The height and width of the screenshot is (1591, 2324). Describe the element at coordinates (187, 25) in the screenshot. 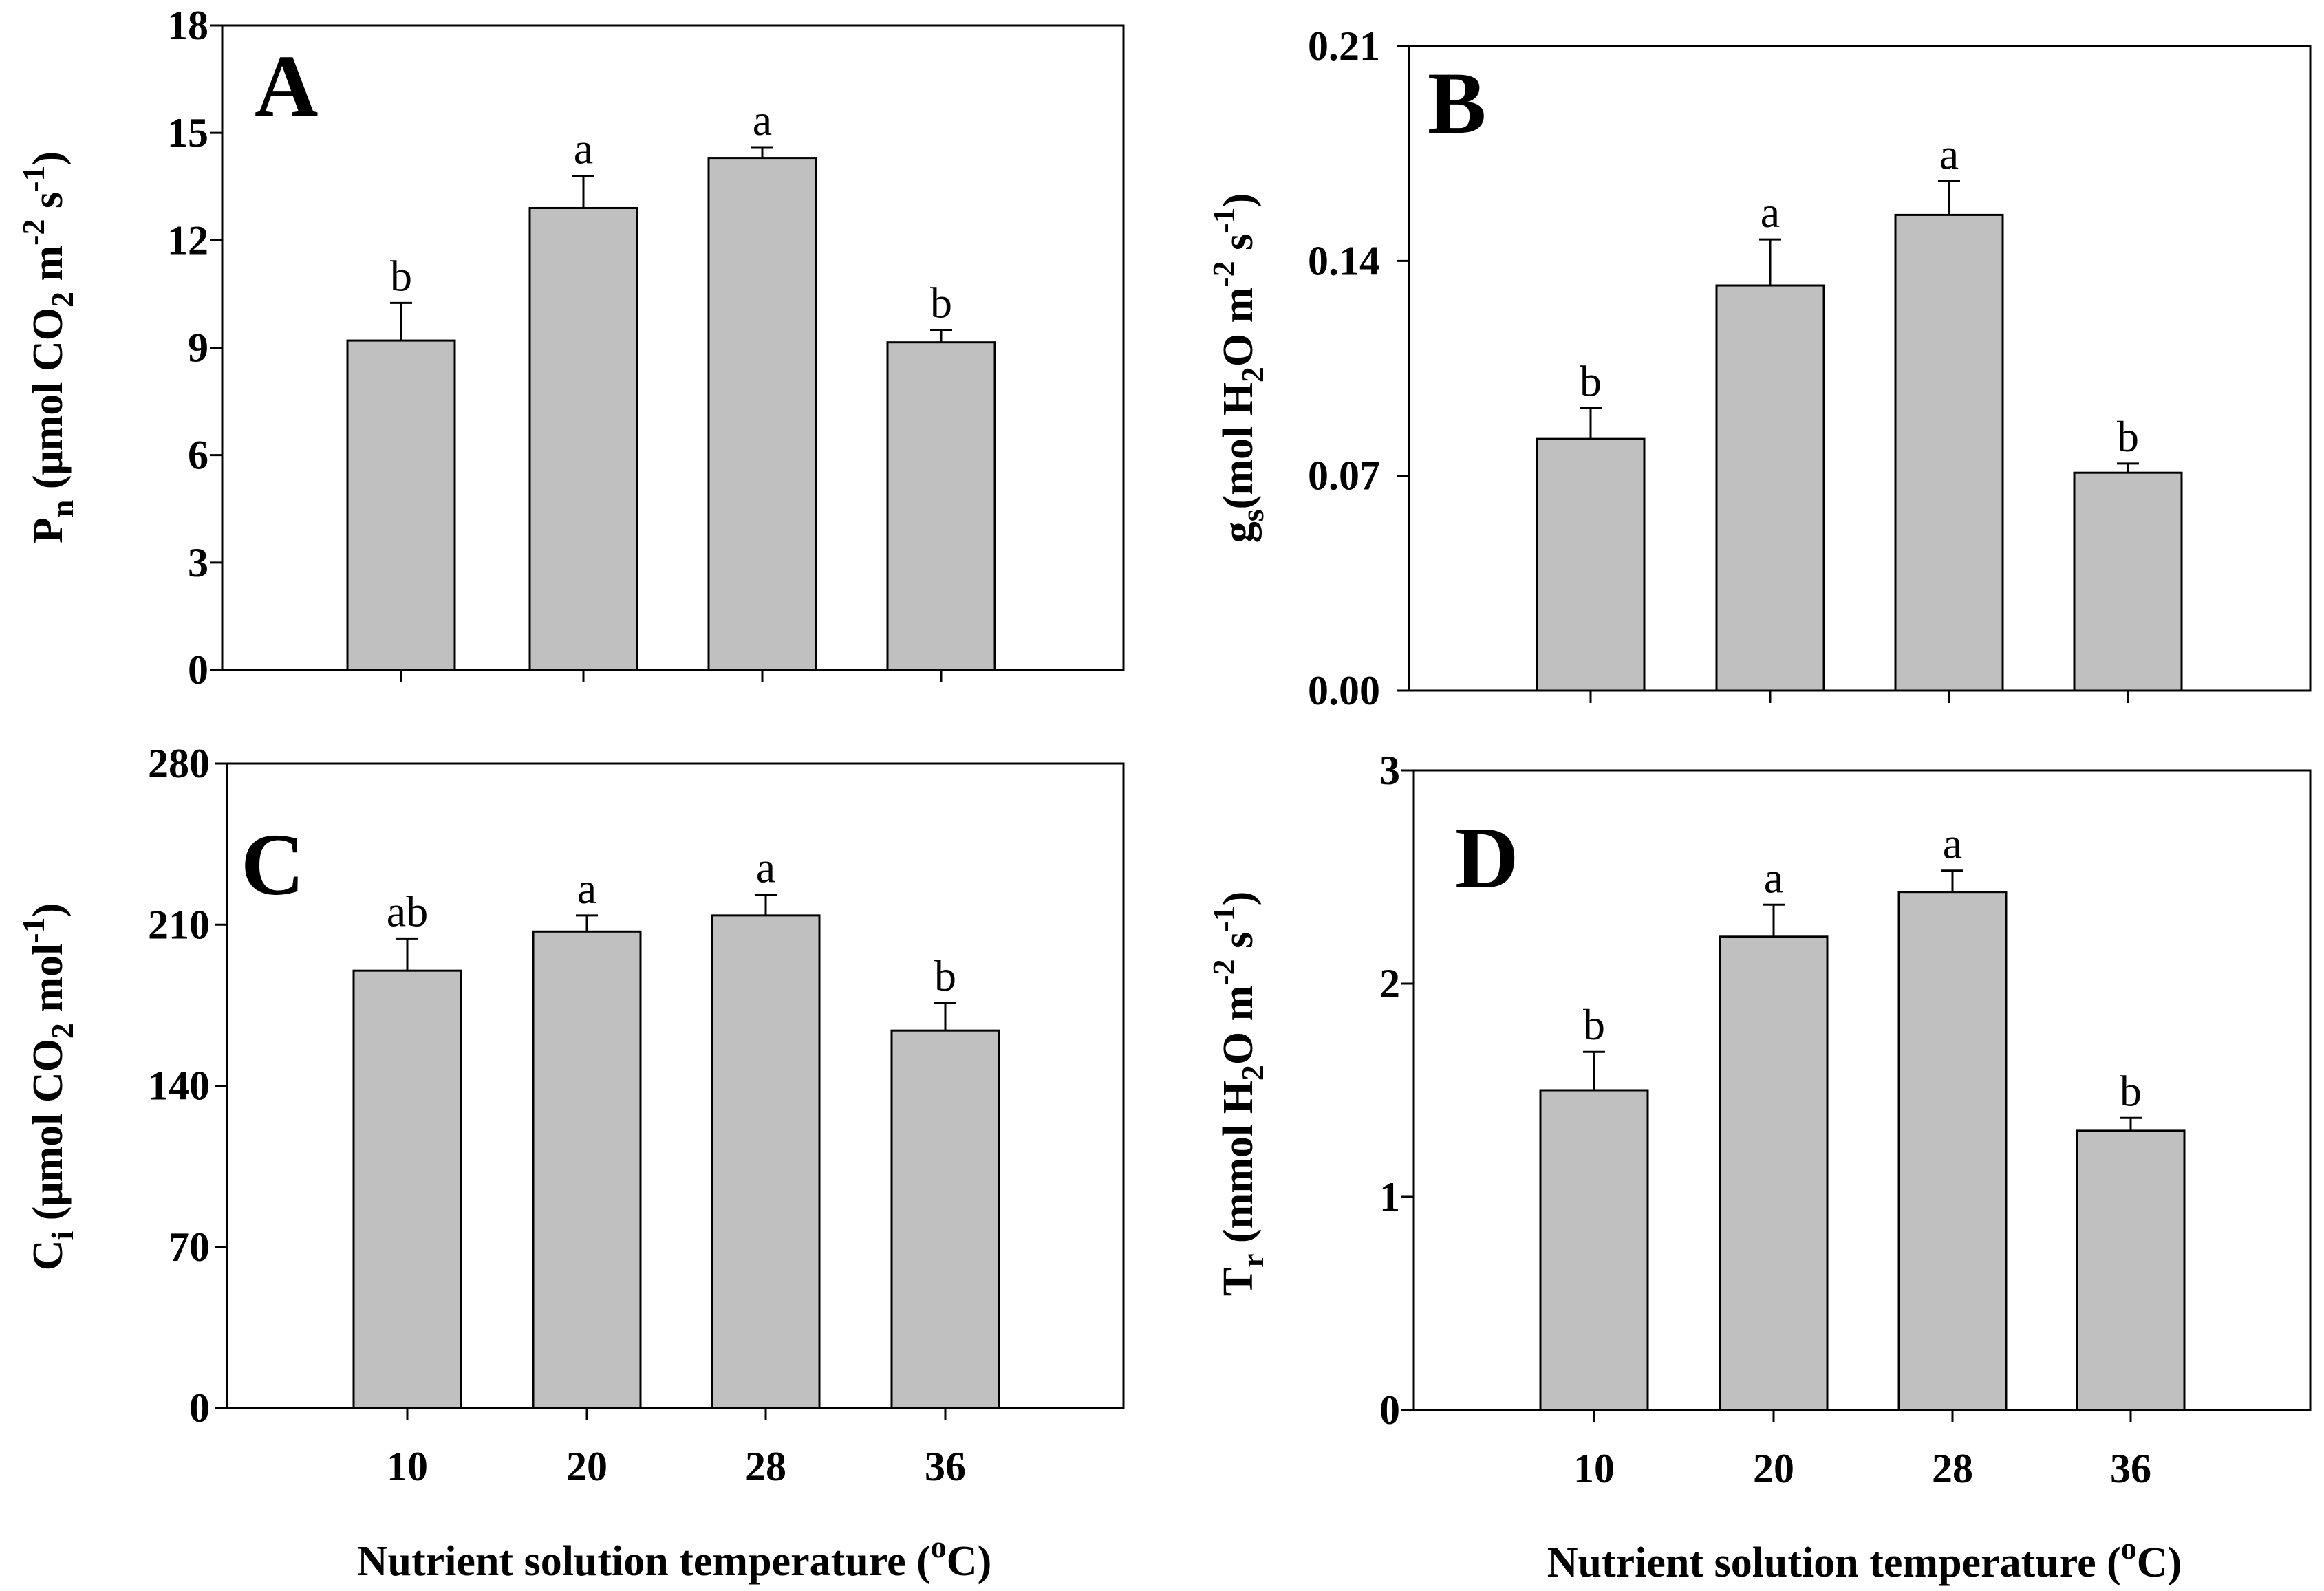

I see `y-tick-label: 18` at that location.